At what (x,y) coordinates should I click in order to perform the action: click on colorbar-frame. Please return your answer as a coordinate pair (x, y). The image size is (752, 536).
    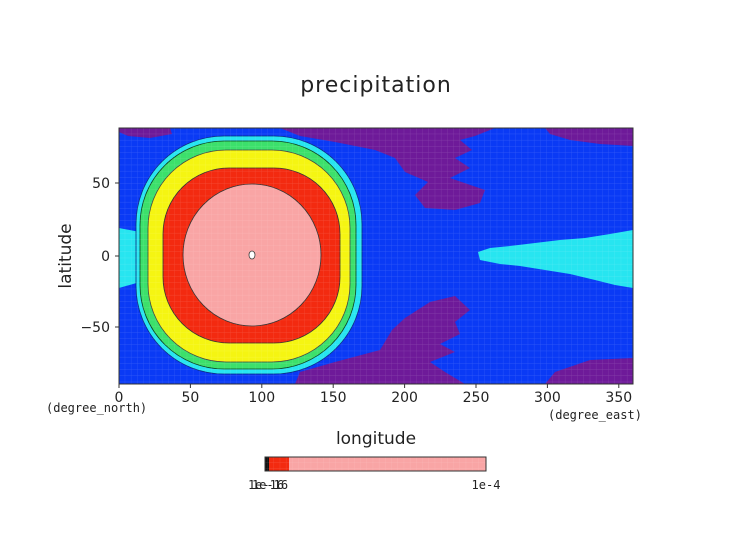
    Looking at the image, I should click on (375, 464).